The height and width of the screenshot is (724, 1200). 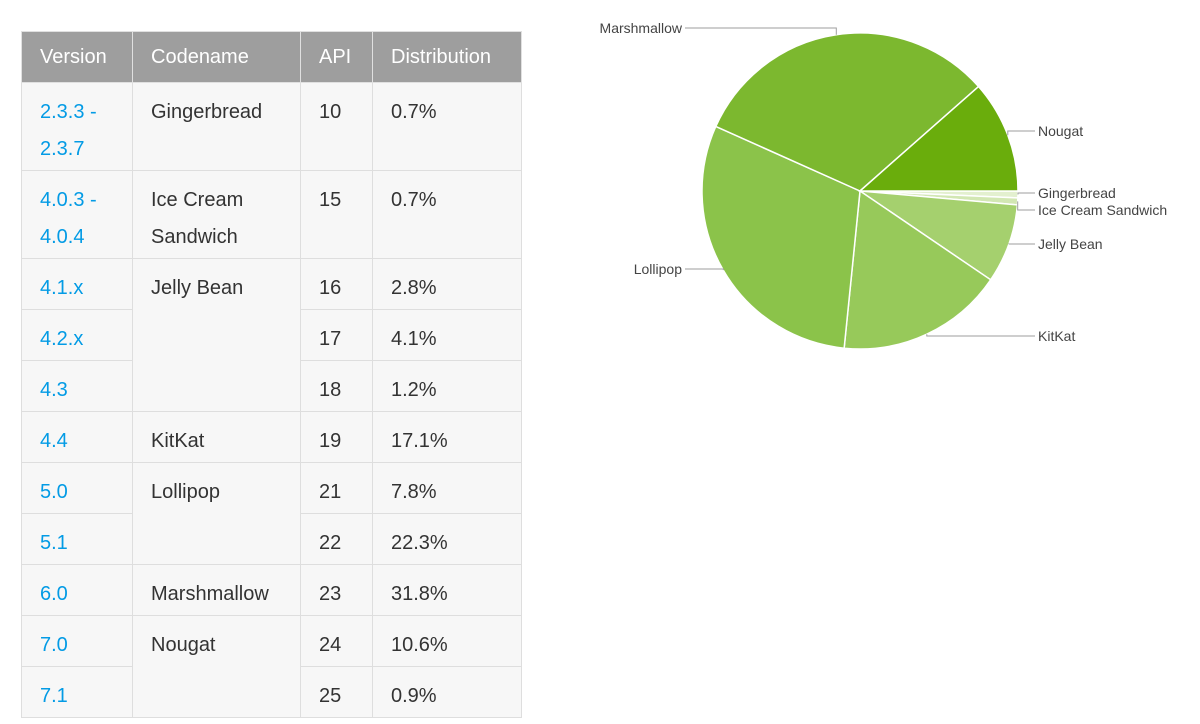 I want to click on version-link: 4.2.x, so click(x=62, y=339).